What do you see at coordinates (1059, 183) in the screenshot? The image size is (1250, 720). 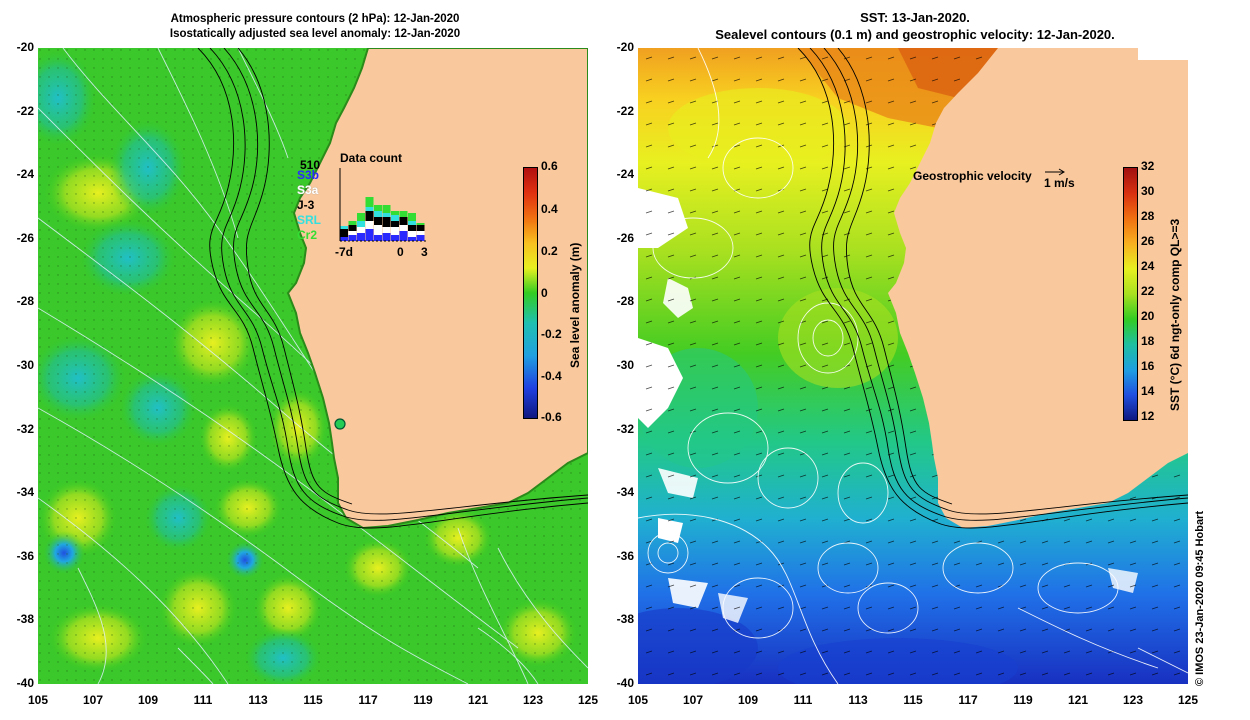 I see `velocity-scale-label: 1 m/s` at bounding box center [1059, 183].